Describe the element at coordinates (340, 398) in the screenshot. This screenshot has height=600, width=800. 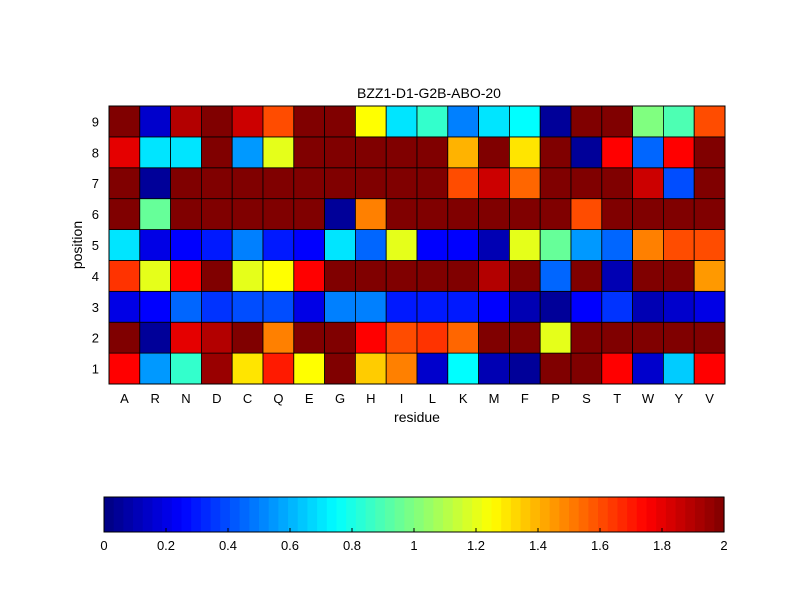
I see `x-tick-label: G` at that location.